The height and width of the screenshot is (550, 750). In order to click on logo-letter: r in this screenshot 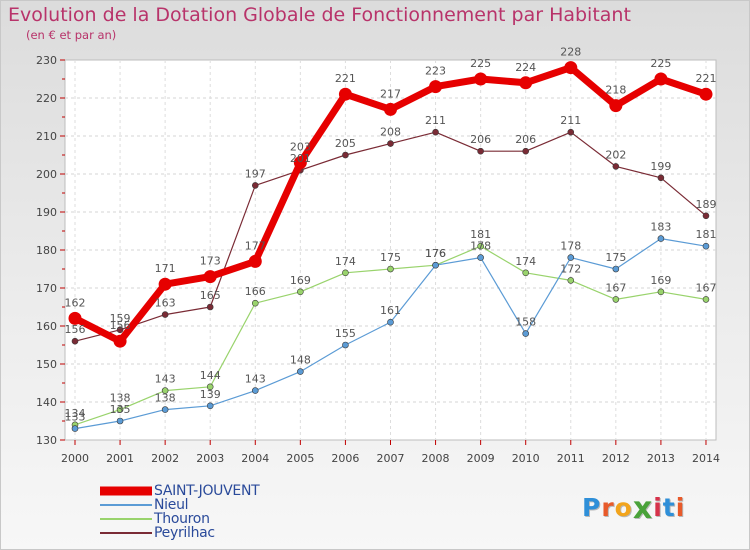, I will do `click(608, 507)`.